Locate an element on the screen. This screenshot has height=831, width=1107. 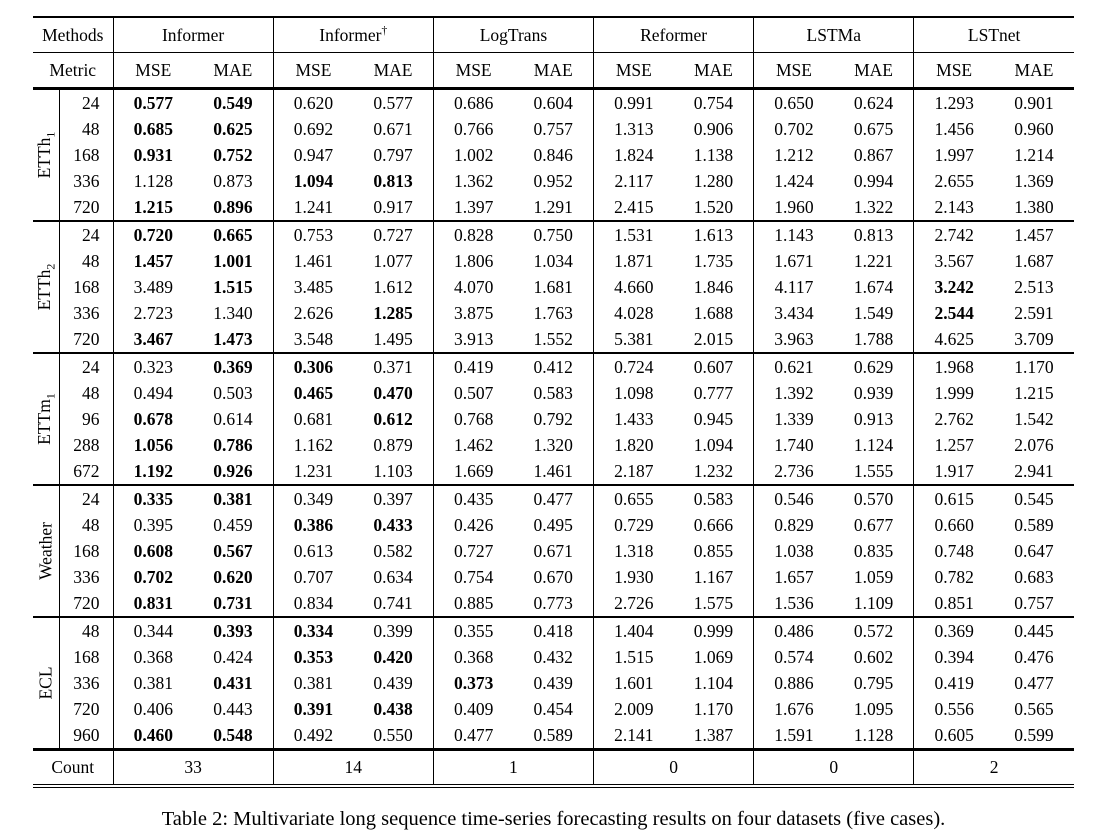
value-cell: 1.681 is located at coordinates (554, 287).